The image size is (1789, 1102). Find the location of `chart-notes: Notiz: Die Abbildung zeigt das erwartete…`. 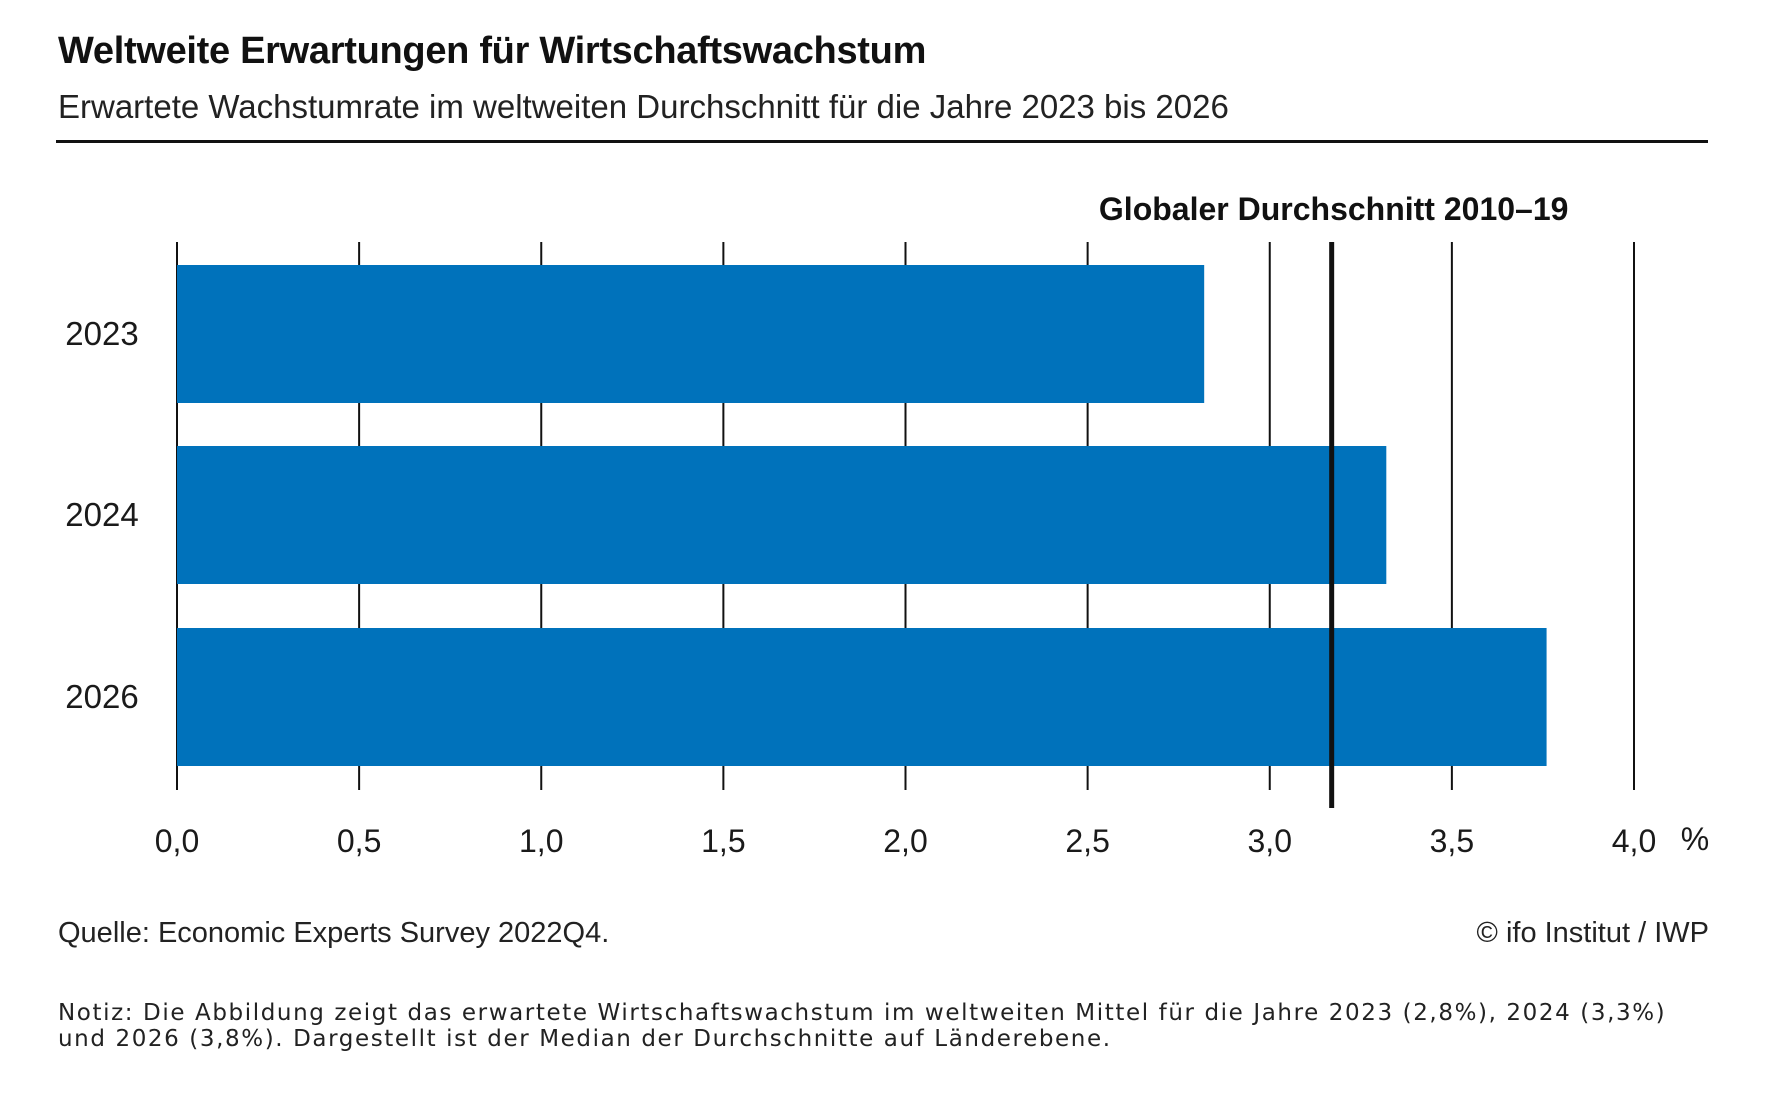

chart-notes: Notiz: Die Abbildung zeigt das erwartete… is located at coordinates (862, 1026).